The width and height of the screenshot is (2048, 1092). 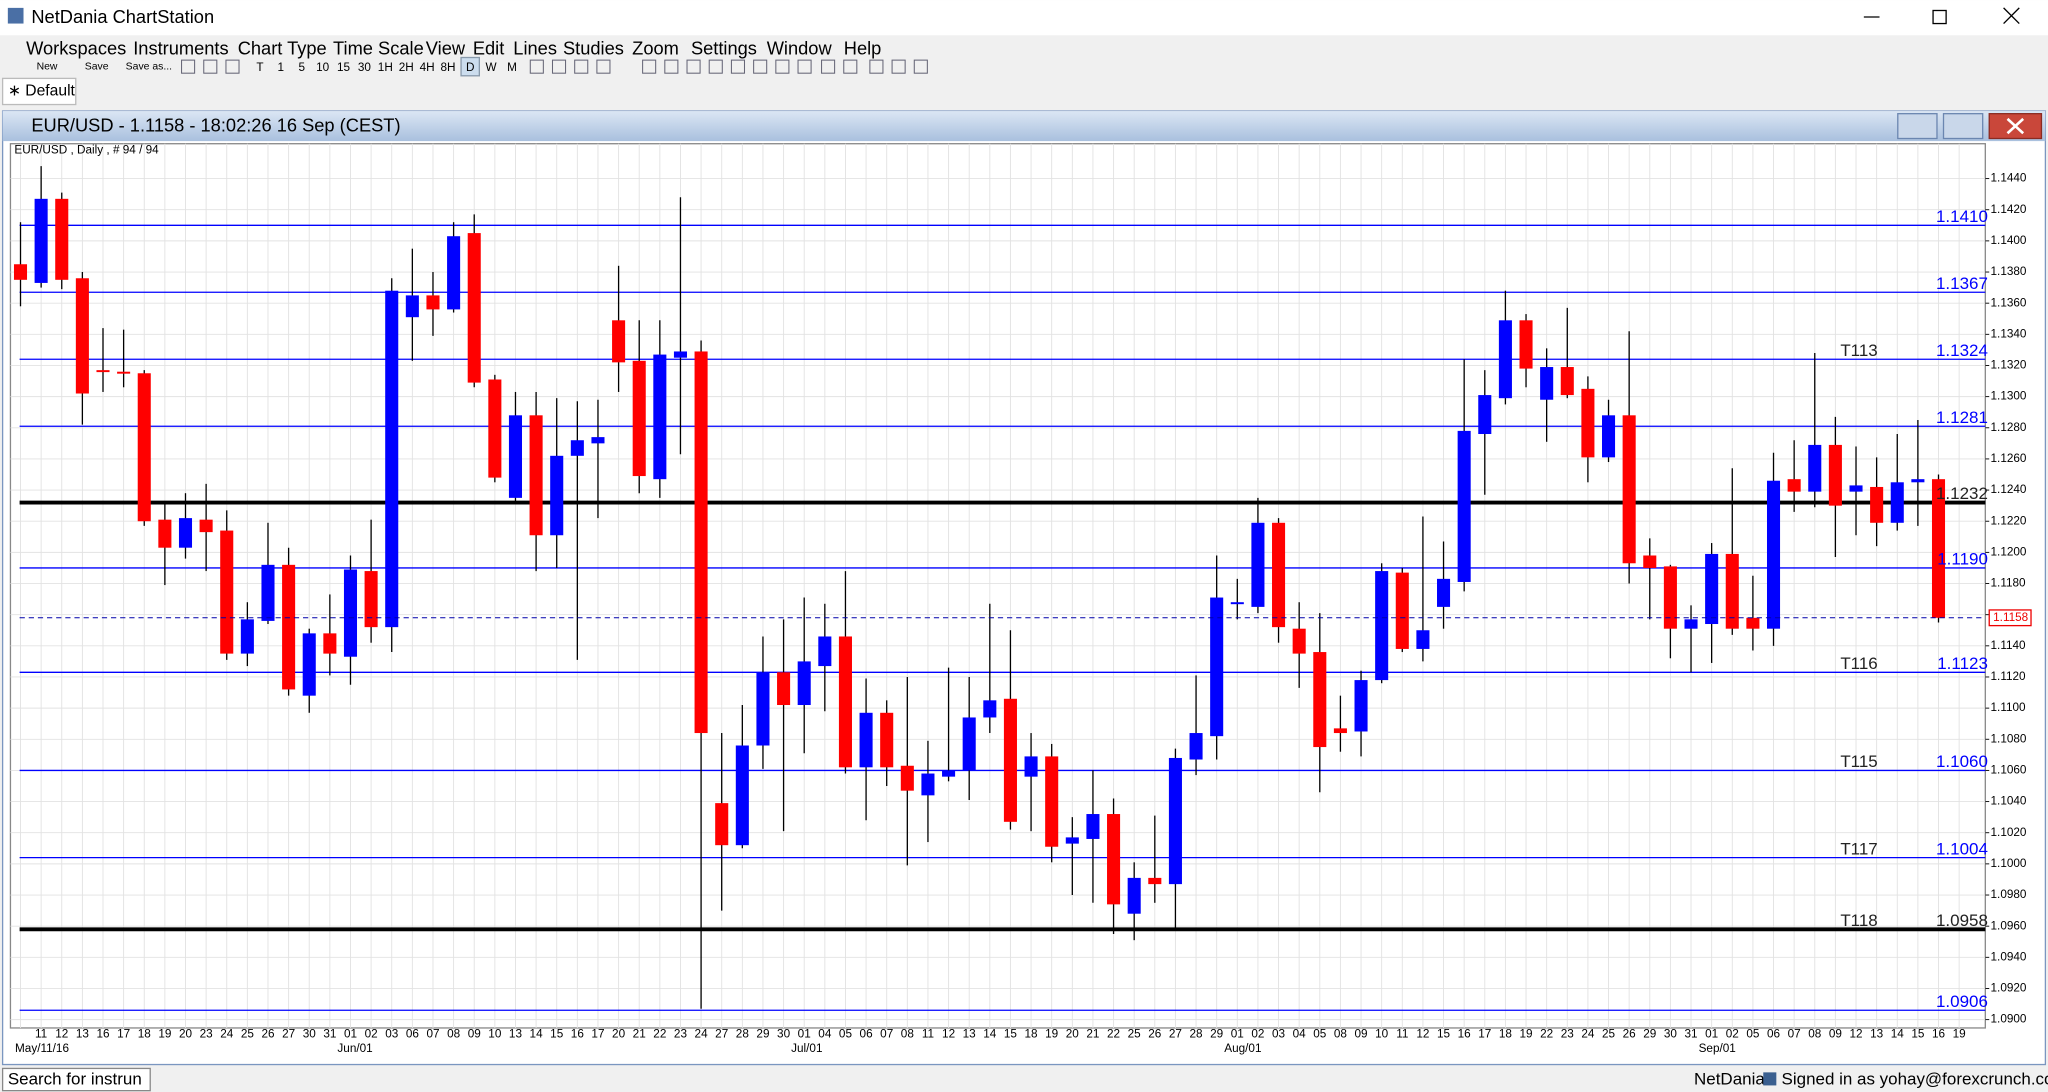 What do you see at coordinates (1835, 1034) in the screenshot?
I see `x-tick-label: 09` at bounding box center [1835, 1034].